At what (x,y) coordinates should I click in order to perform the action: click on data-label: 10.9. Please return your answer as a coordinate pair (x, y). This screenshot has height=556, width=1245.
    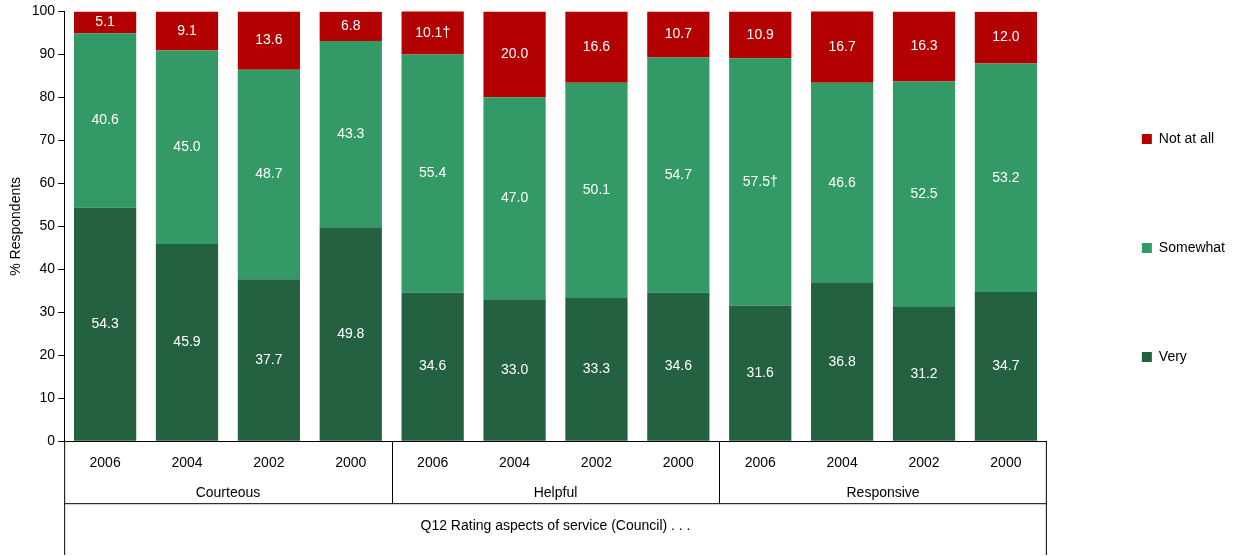
    Looking at the image, I should click on (760, 33).